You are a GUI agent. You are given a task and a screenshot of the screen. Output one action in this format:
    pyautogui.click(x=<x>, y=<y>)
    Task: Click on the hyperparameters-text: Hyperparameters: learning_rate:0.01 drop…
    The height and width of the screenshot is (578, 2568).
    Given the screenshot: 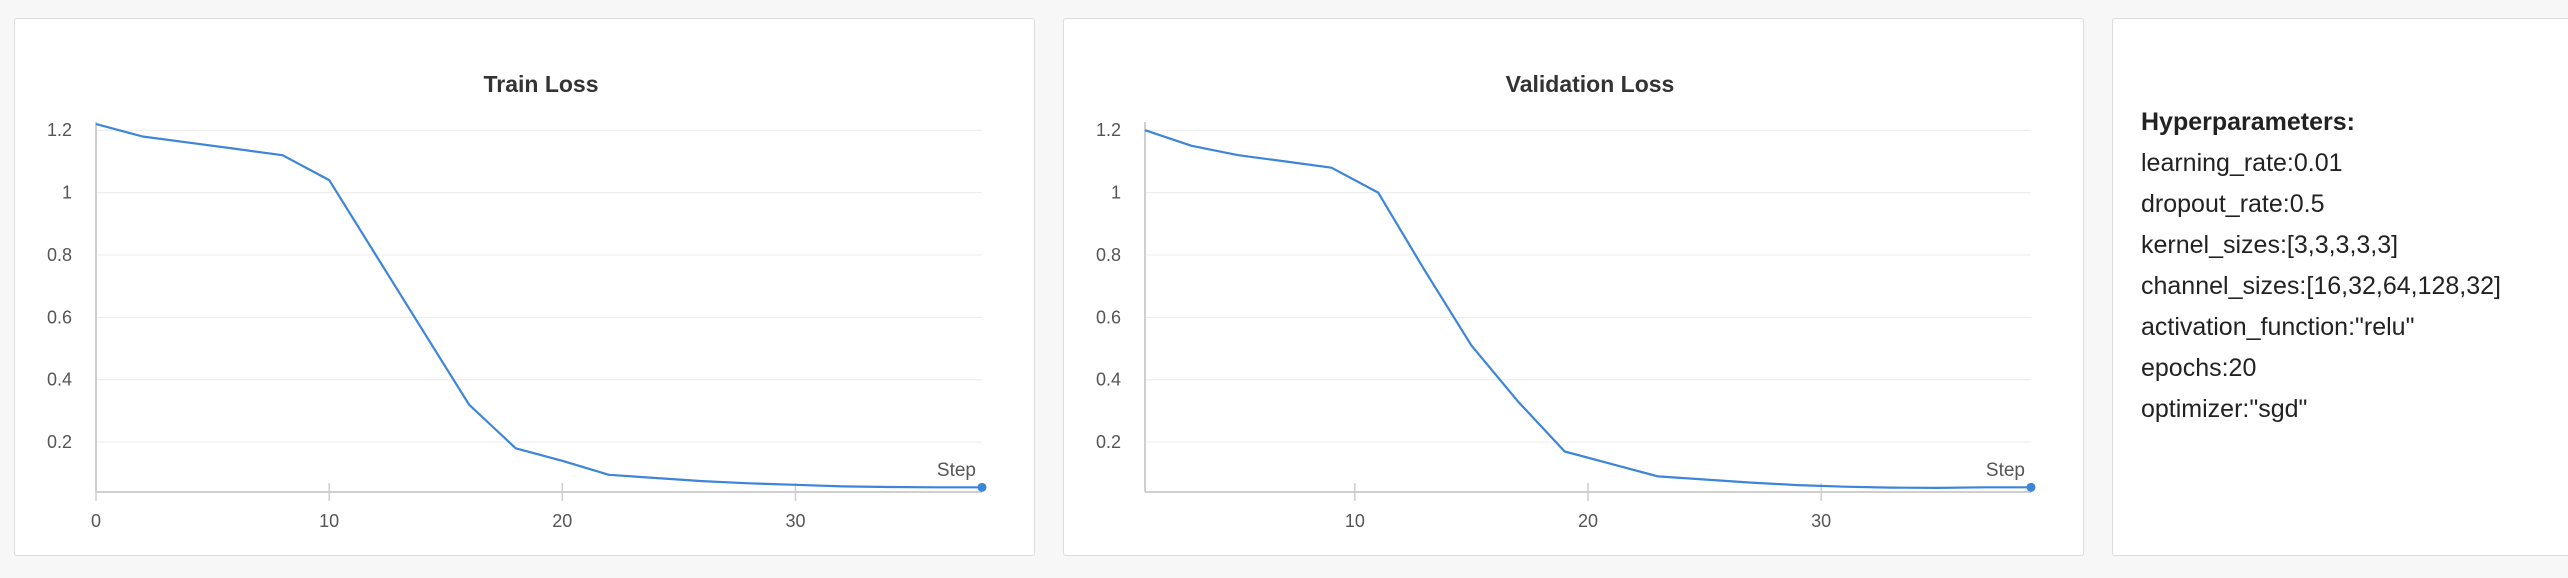 What is the action you would take?
    pyautogui.click(x=2321, y=266)
    